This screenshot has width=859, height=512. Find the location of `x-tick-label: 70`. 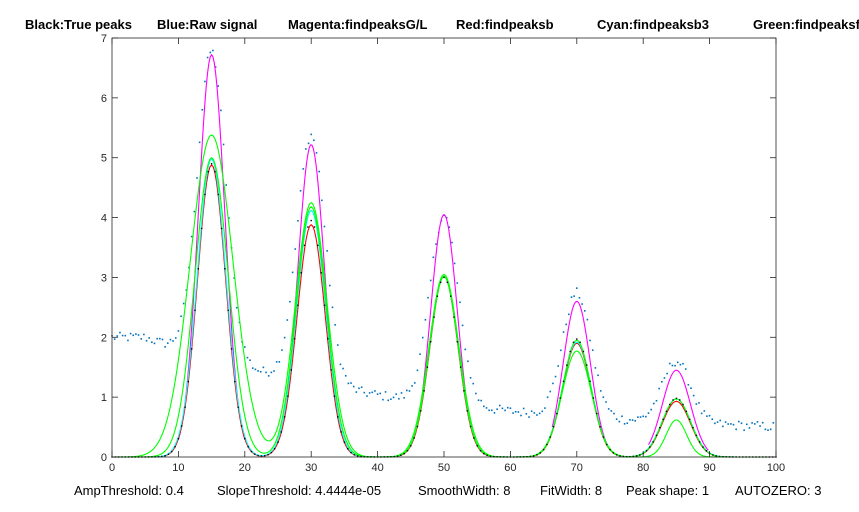

x-tick-label: 70 is located at coordinates (577, 468).